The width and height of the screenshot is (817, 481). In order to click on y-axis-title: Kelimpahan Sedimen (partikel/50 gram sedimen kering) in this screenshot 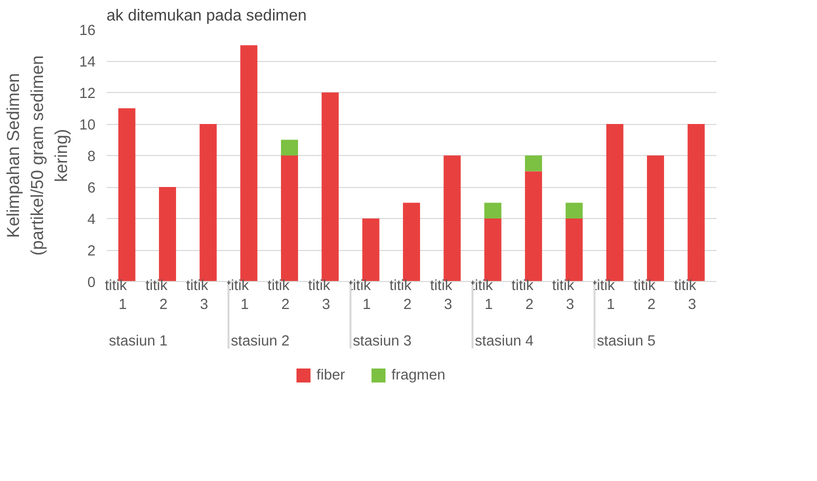, I will do `click(37, 155)`.